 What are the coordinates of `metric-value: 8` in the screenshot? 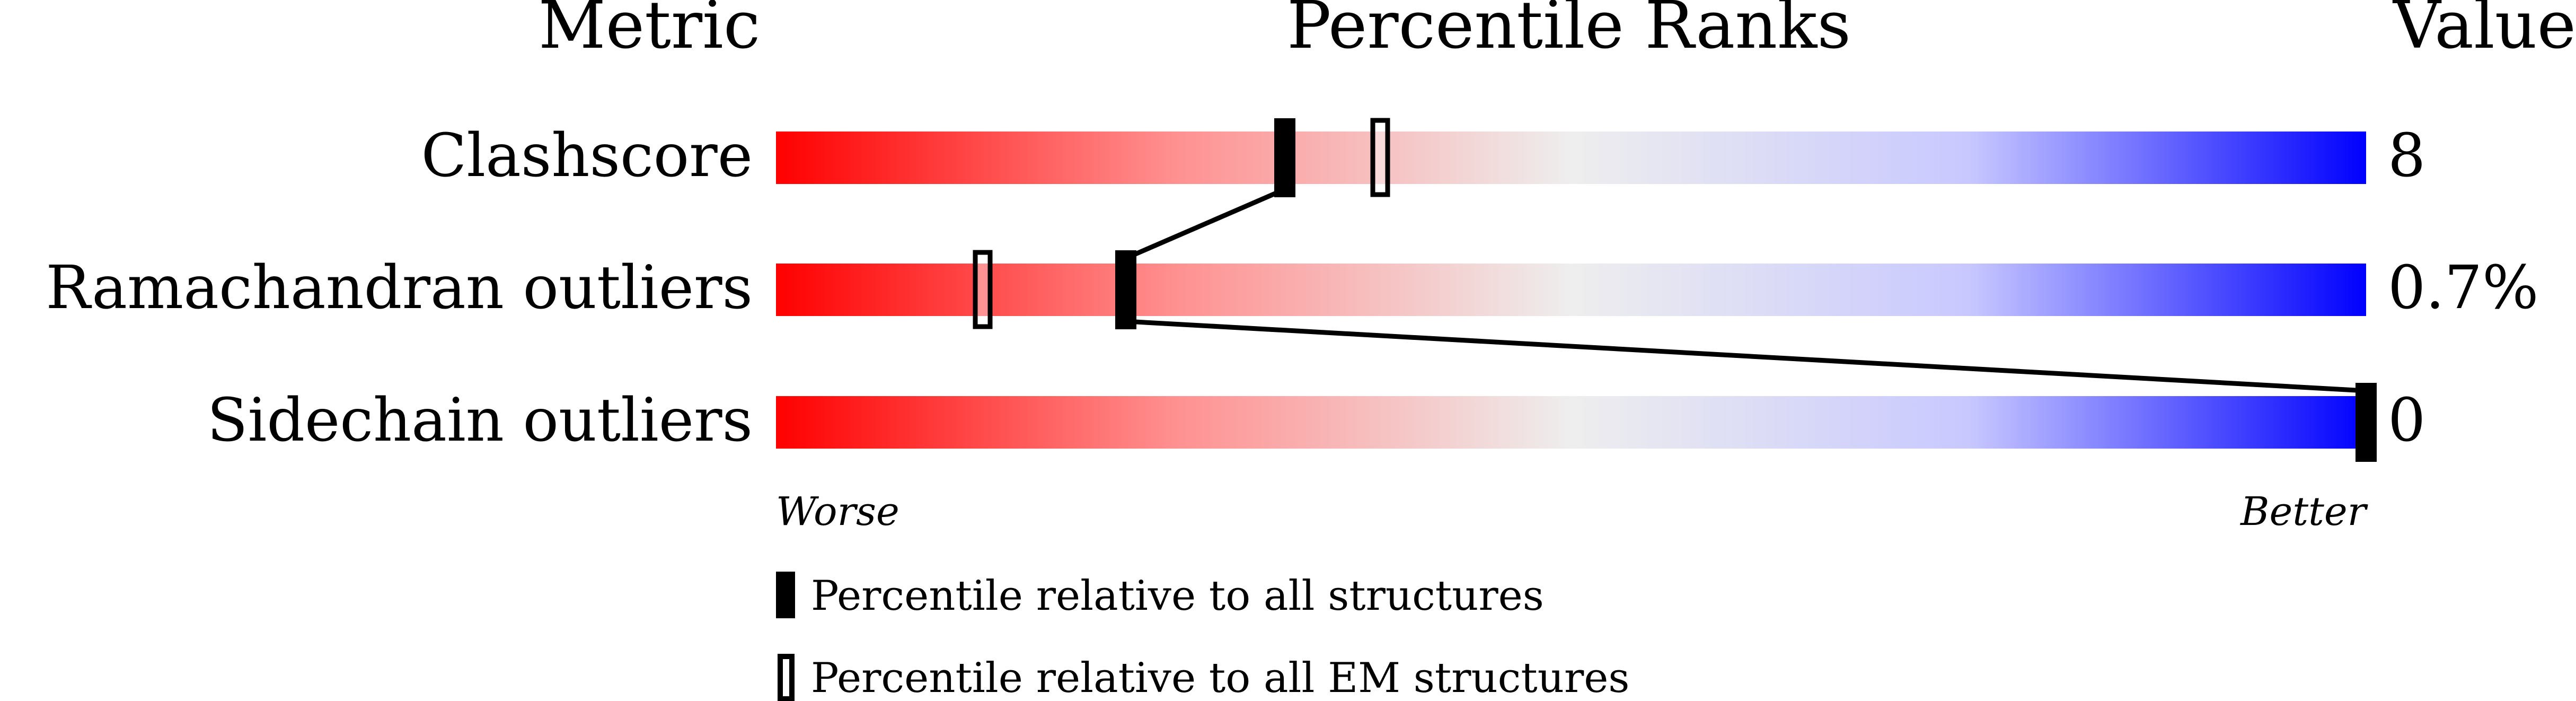 It's located at (2406, 155).